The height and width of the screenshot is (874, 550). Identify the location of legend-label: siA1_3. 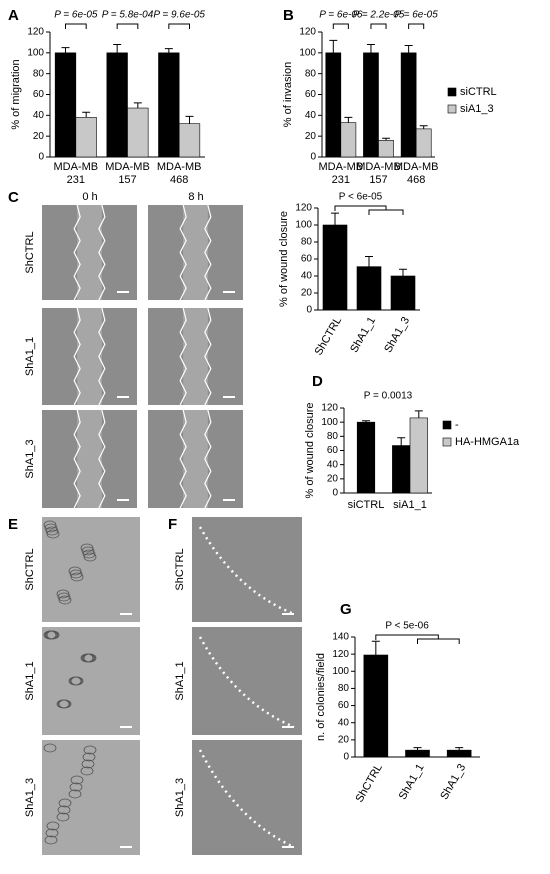
(477, 109).